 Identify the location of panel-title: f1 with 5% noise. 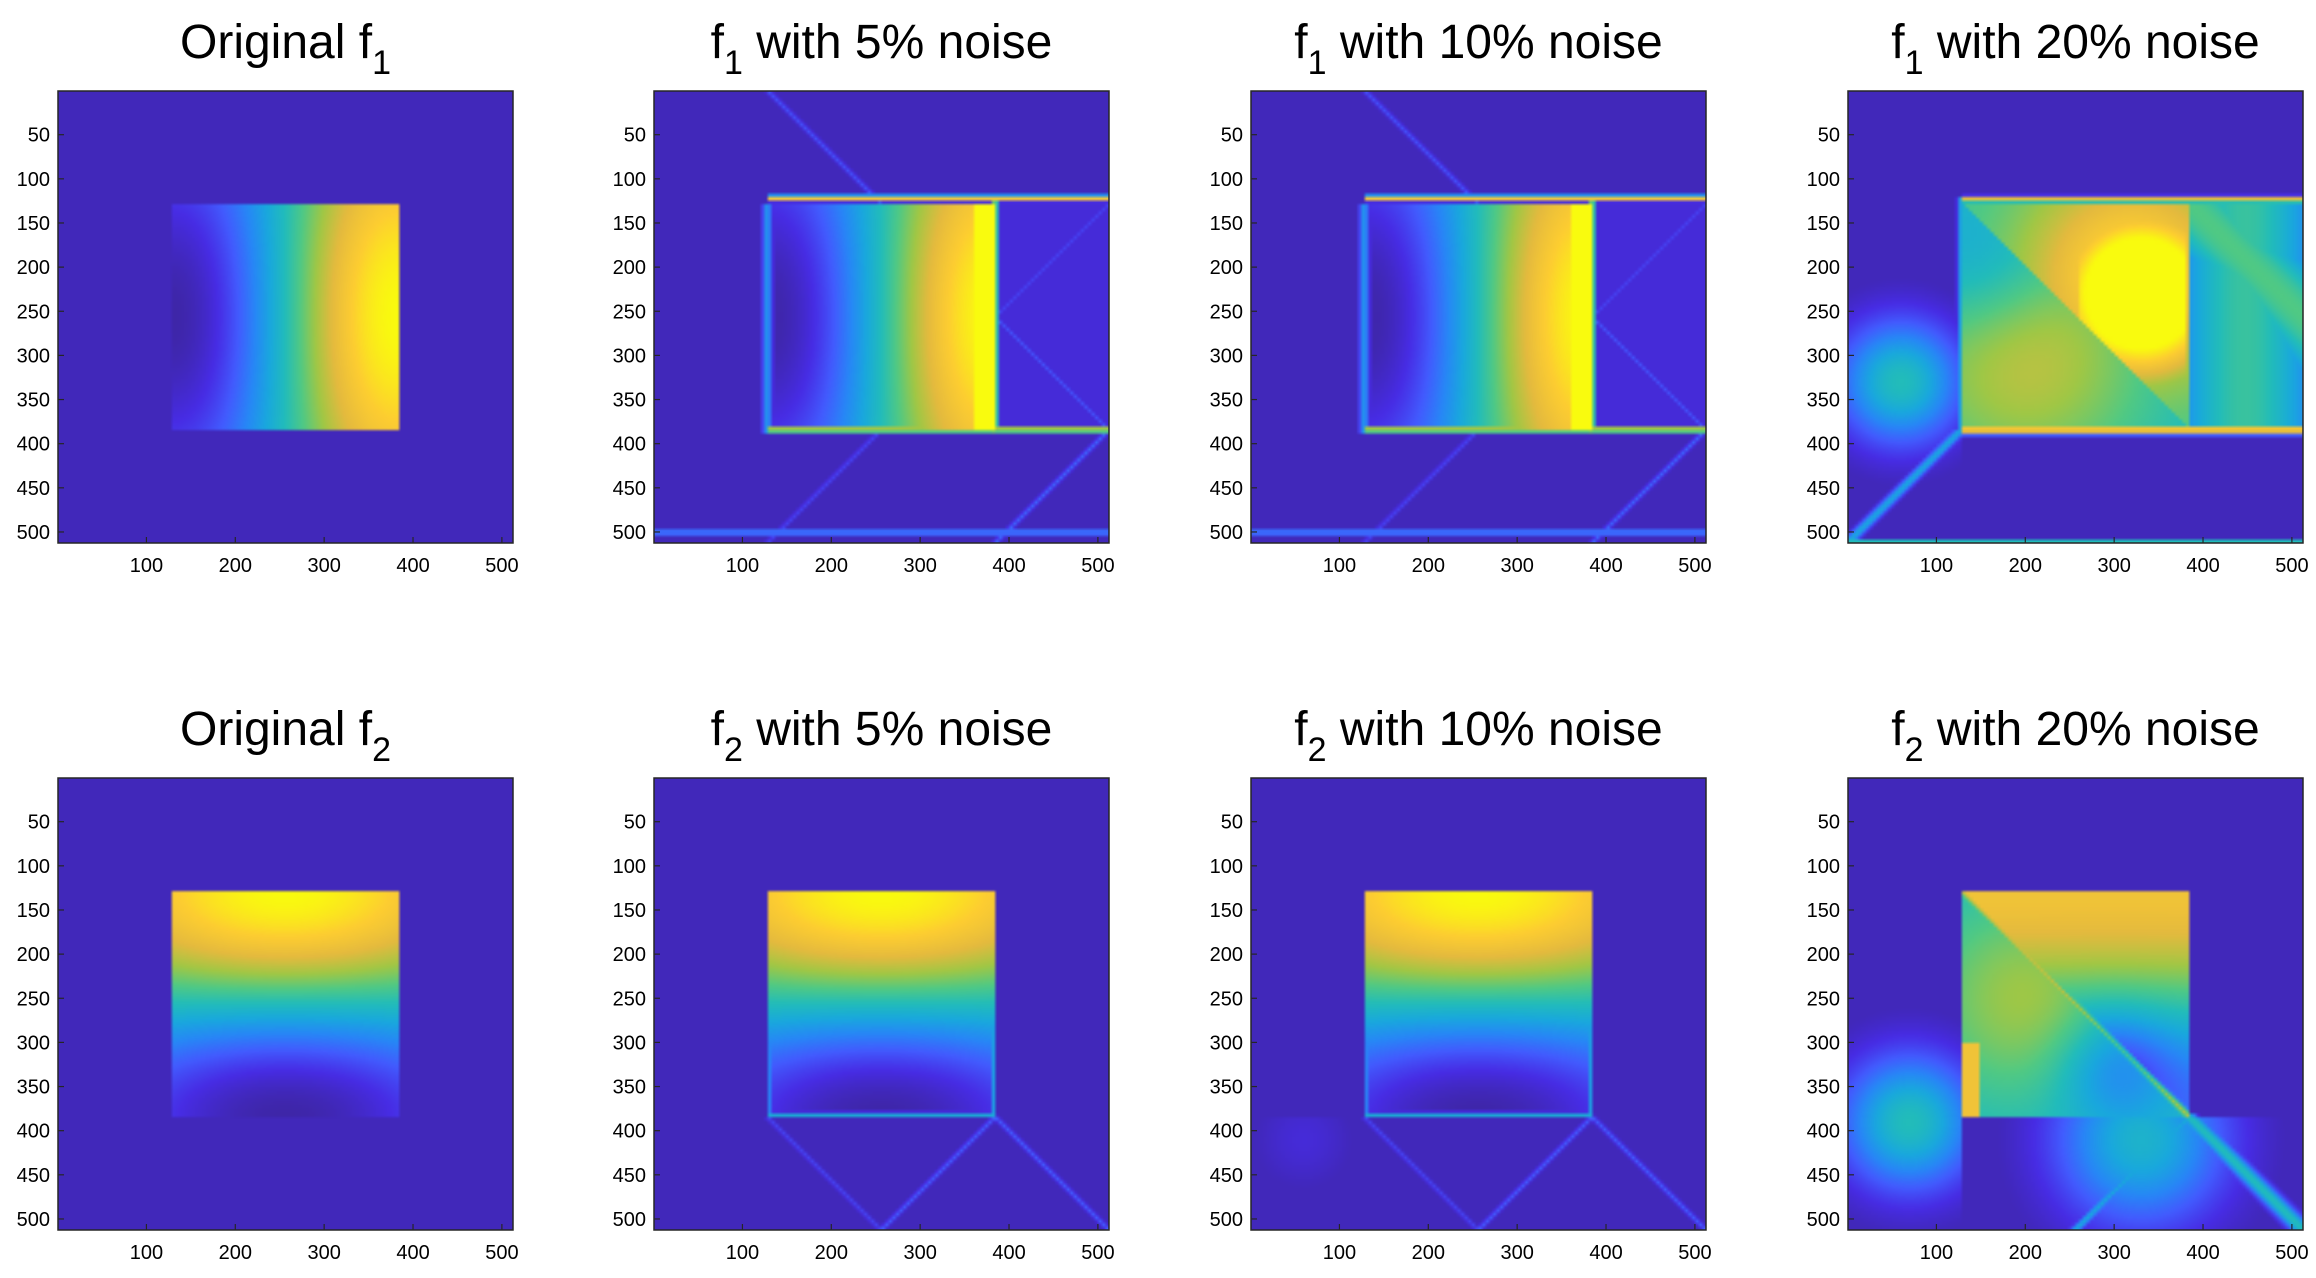
(882, 49).